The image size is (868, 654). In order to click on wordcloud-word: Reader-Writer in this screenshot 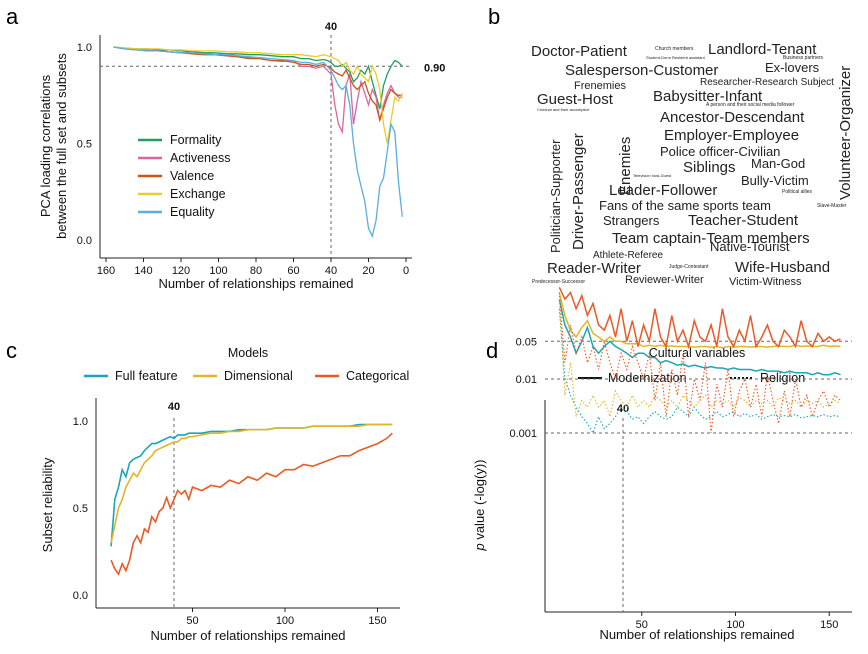, I will do `click(594, 268)`.